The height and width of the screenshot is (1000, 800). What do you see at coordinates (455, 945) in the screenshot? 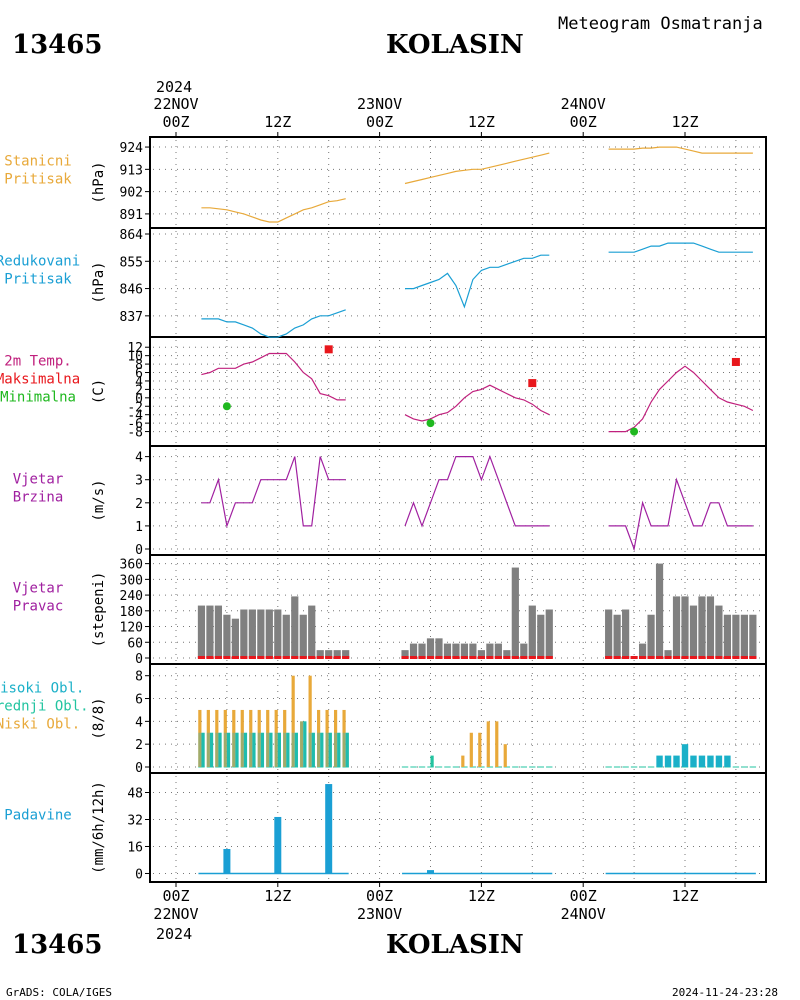
I see `station-name-bottom: KOLASIN` at bounding box center [455, 945].